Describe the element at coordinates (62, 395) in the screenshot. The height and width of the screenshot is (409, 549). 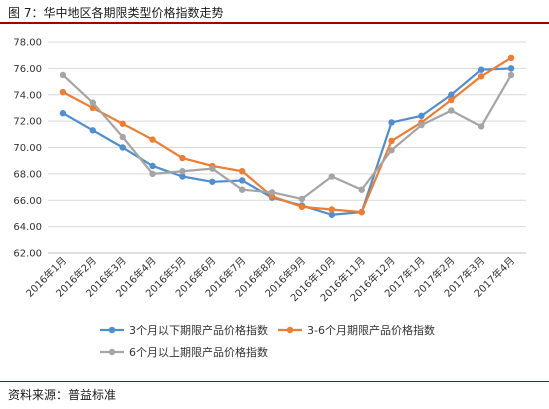
I see `source-note: 资料来源：普益标准` at that location.